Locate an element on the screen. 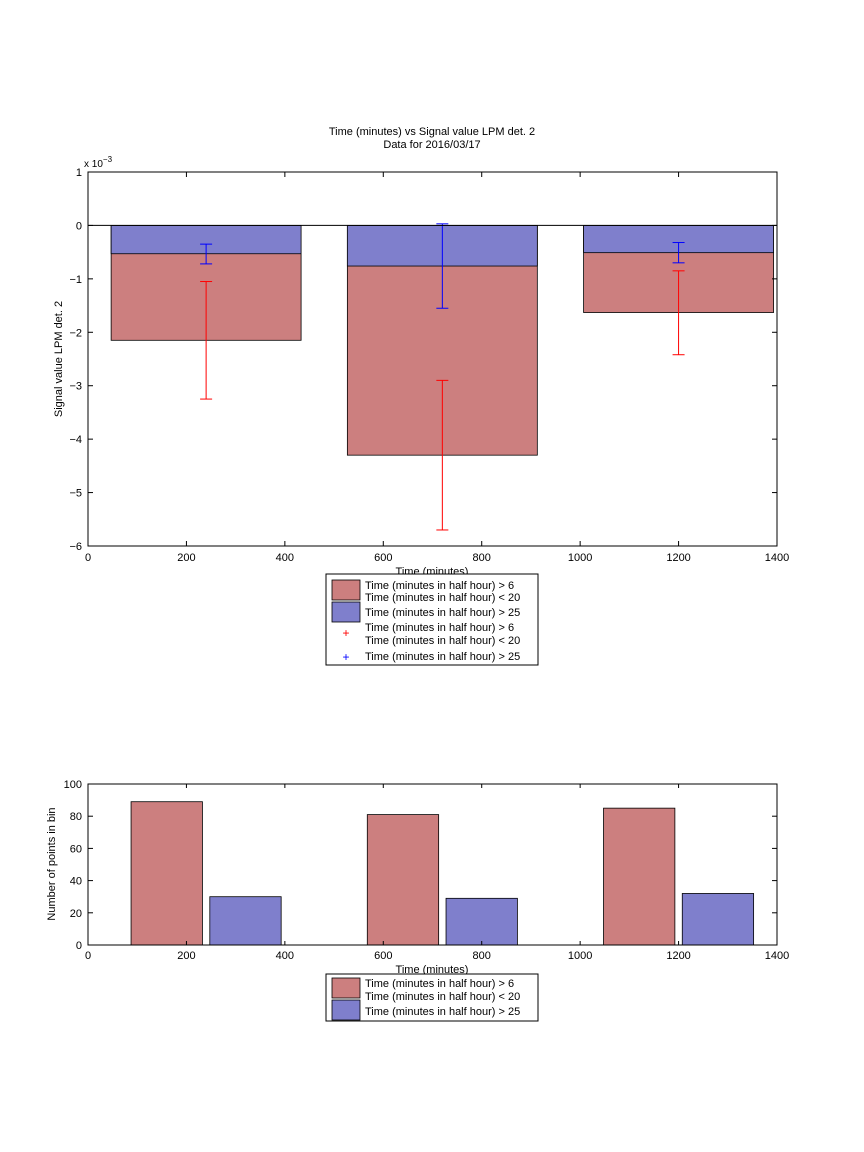 The width and height of the screenshot is (864, 1152). y-tick-label: 1 is located at coordinates (79, 173).